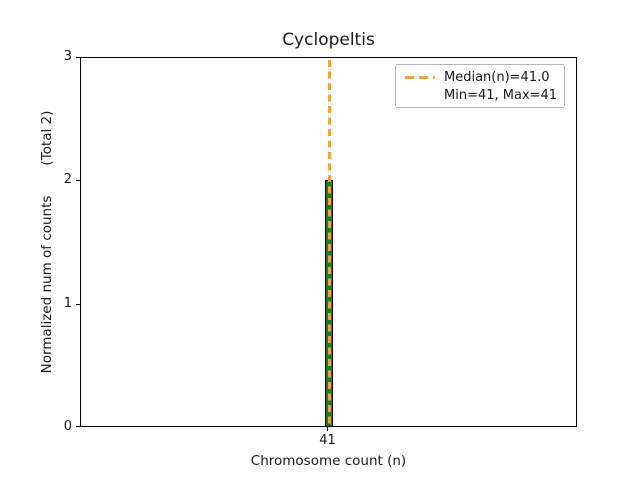  I want to click on median-dashed-line, so click(329, 243).